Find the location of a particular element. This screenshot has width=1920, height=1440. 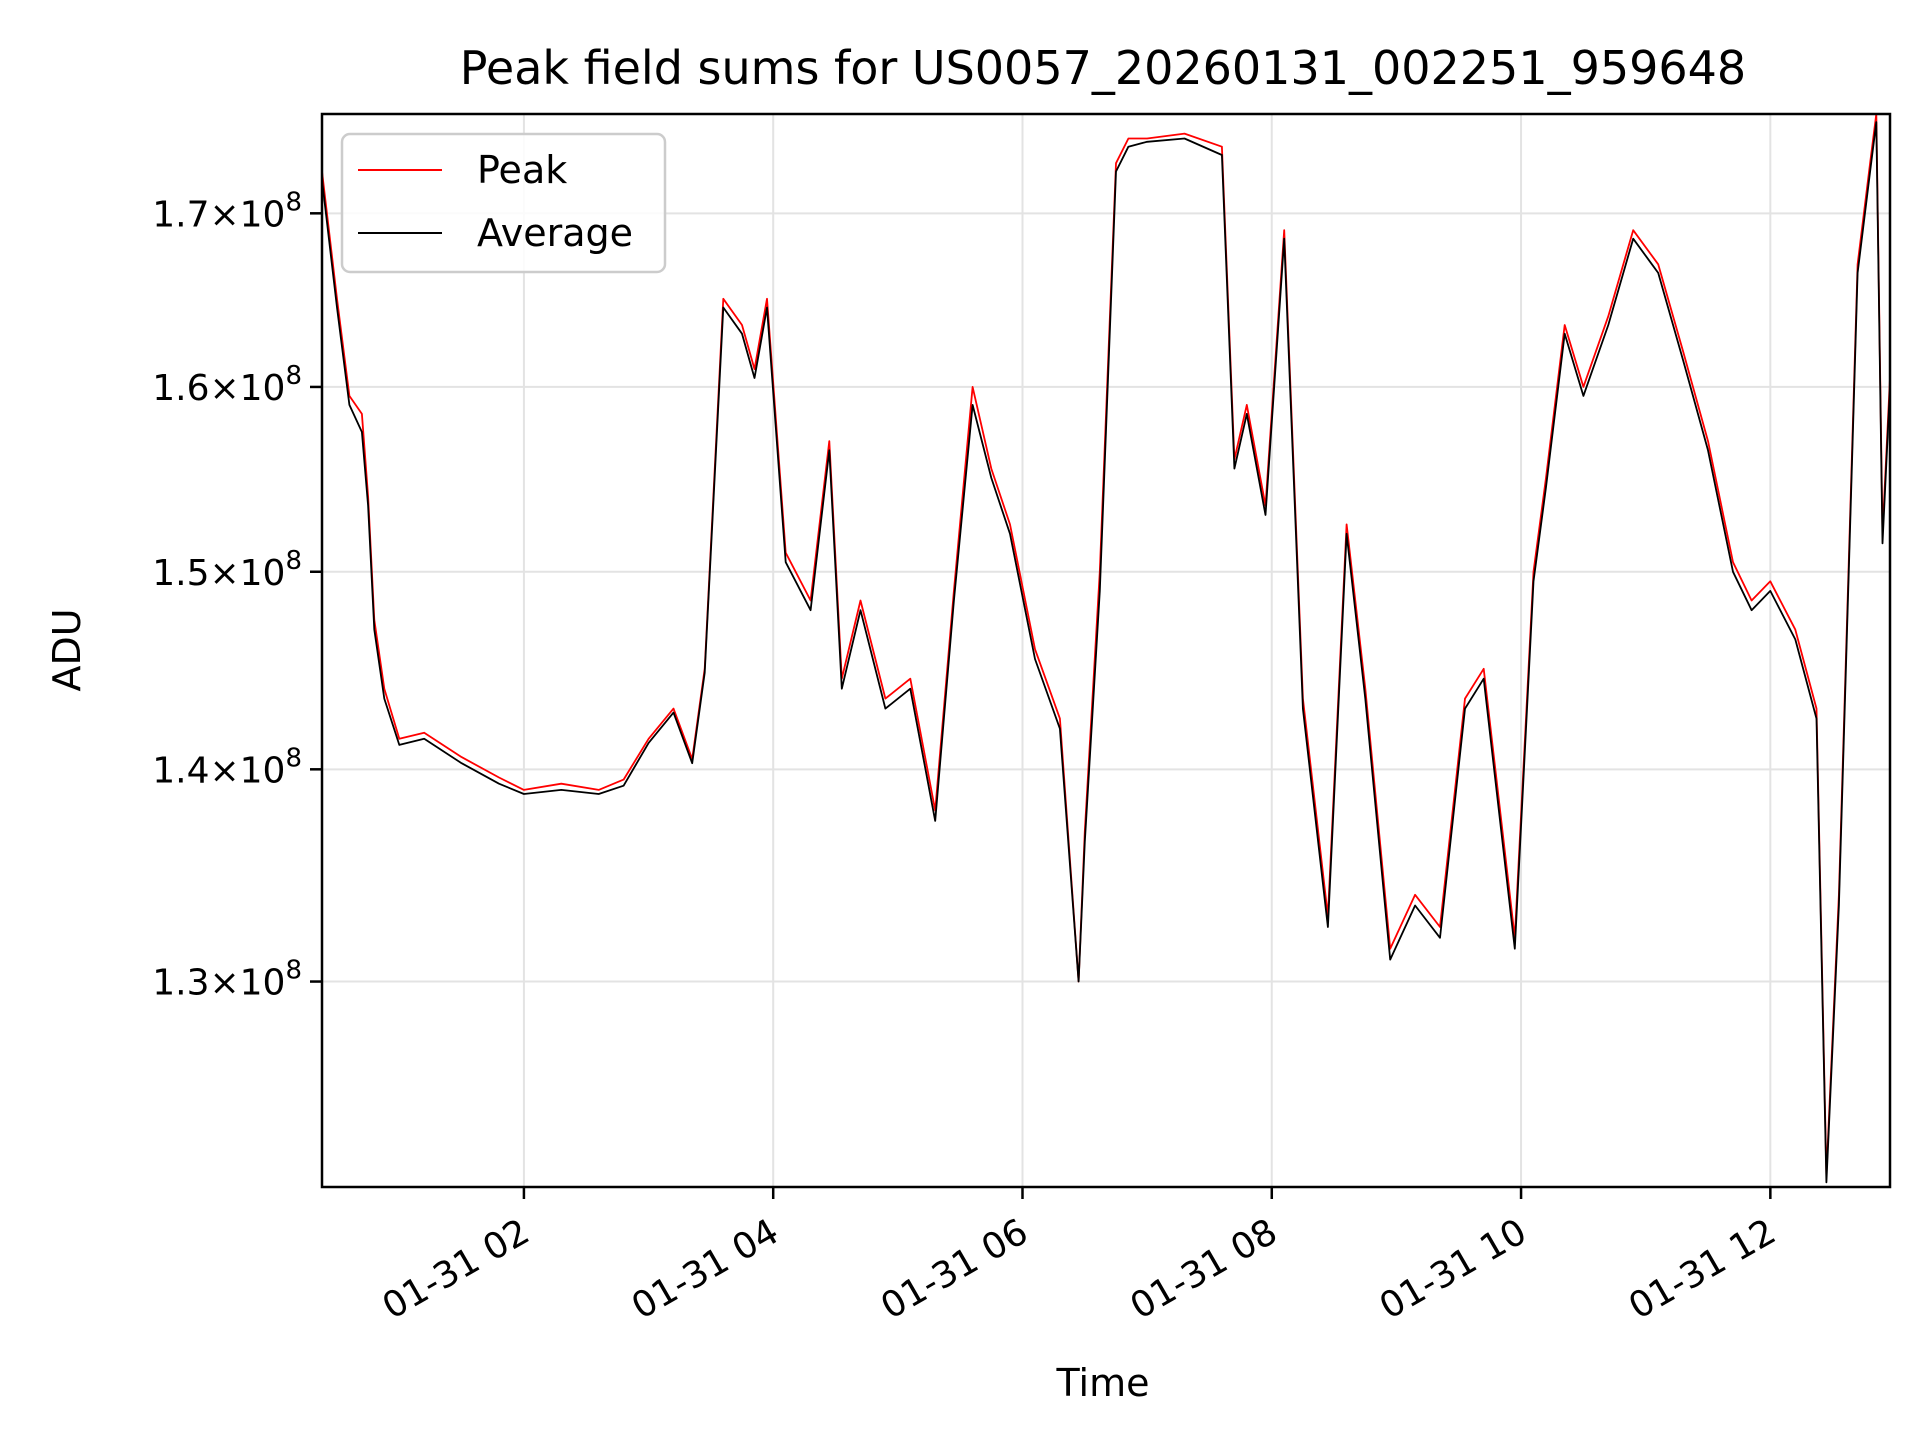

y-axis-label: ADU is located at coordinates (67, 649).